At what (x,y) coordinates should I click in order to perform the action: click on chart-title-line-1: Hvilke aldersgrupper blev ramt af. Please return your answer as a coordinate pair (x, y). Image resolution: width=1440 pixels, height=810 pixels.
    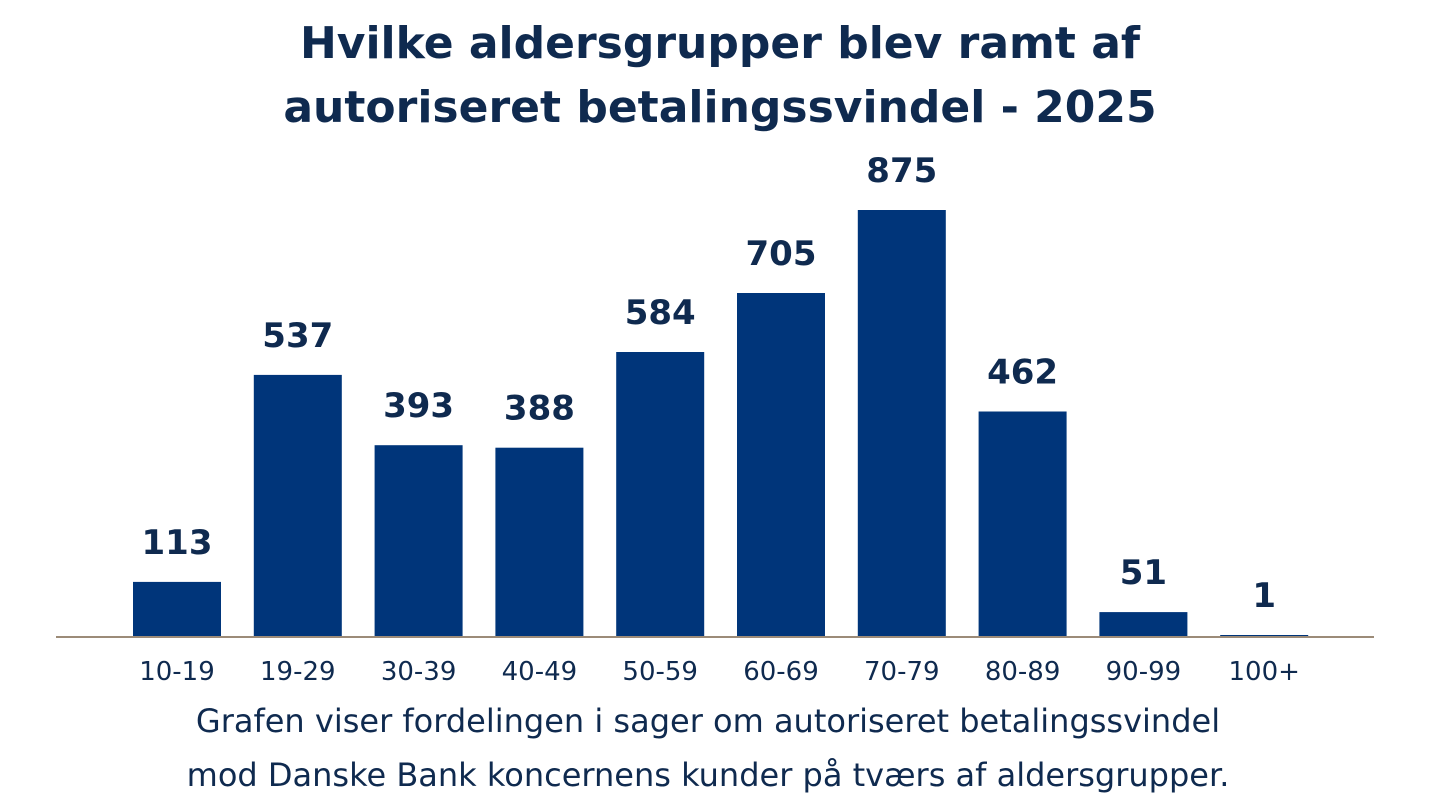
    Looking at the image, I should click on (720, 43).